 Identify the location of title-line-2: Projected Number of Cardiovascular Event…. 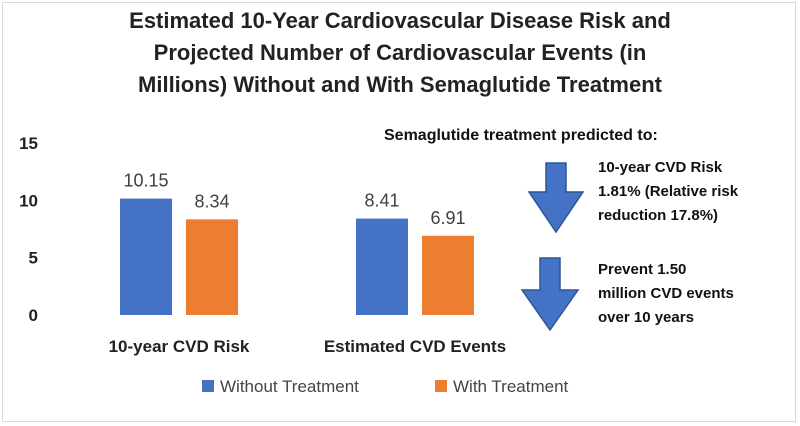
(400, 52).